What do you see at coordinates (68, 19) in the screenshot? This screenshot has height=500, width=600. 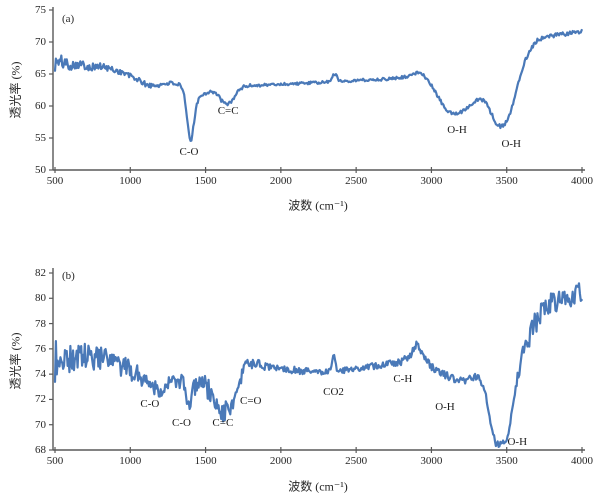 I see `panel-label-a: (a)` at bounding box center [68, 19].